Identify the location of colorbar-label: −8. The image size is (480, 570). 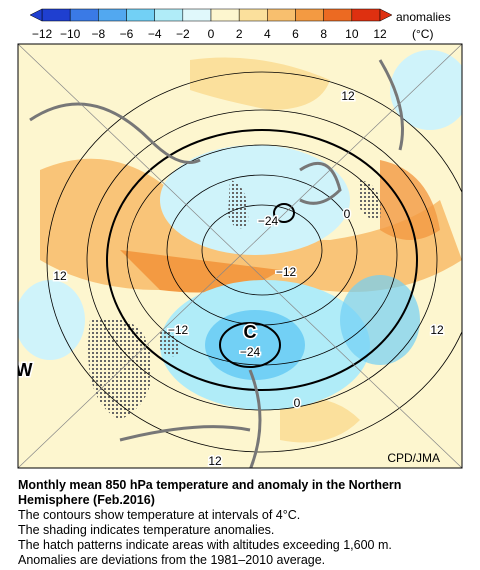
(98, 34).